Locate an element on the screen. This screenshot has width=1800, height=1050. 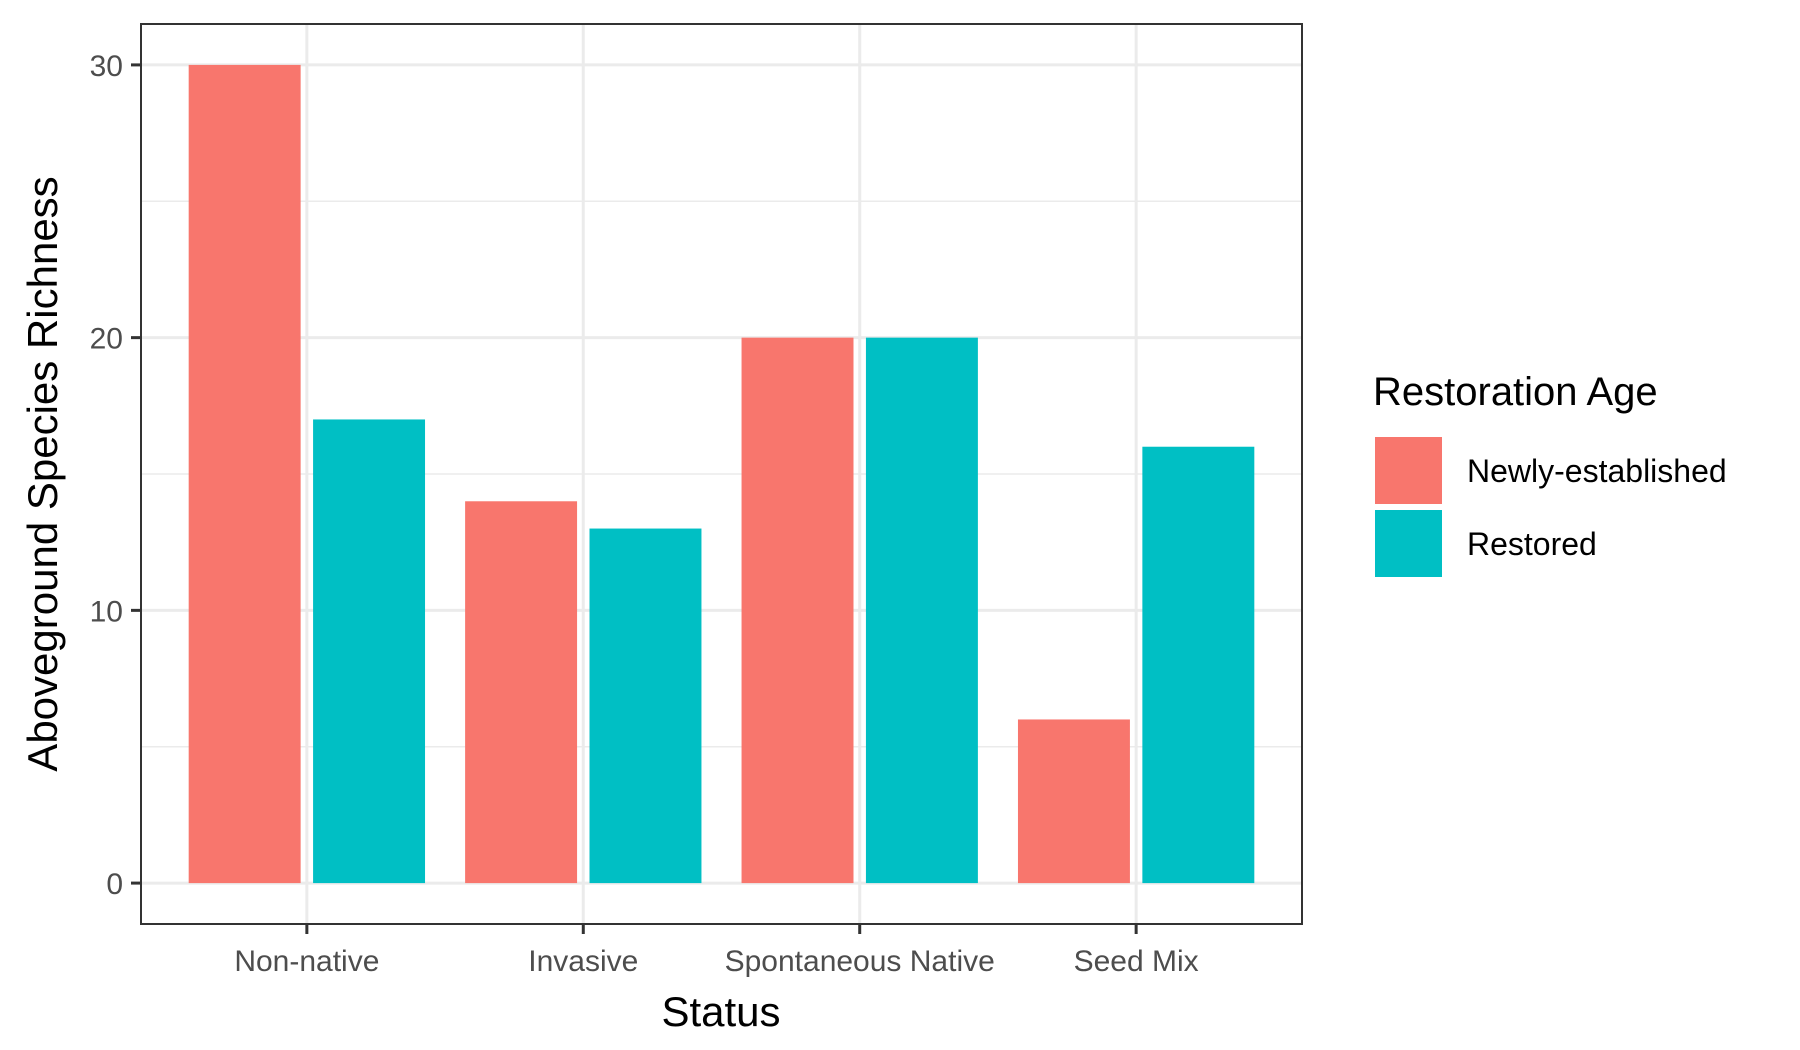
x-tick-label: Seed Mix is located at coordinates (1136, 961).